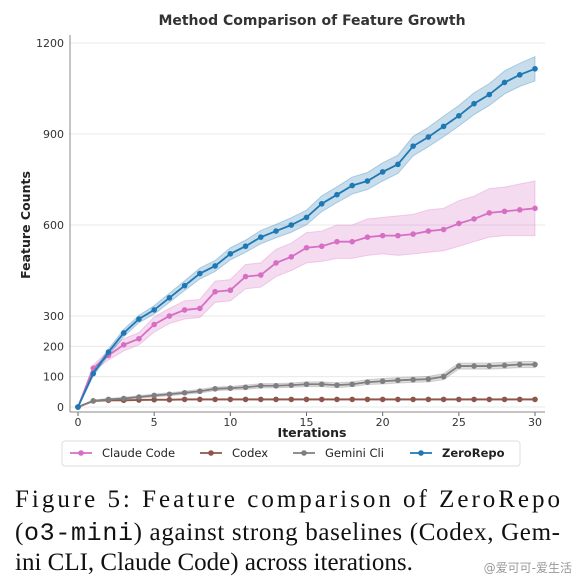 The image size is (580, 584). Describe the element at coordinates (535, 422) in the screenshot. I see `x-tick-label: 30` at that location.